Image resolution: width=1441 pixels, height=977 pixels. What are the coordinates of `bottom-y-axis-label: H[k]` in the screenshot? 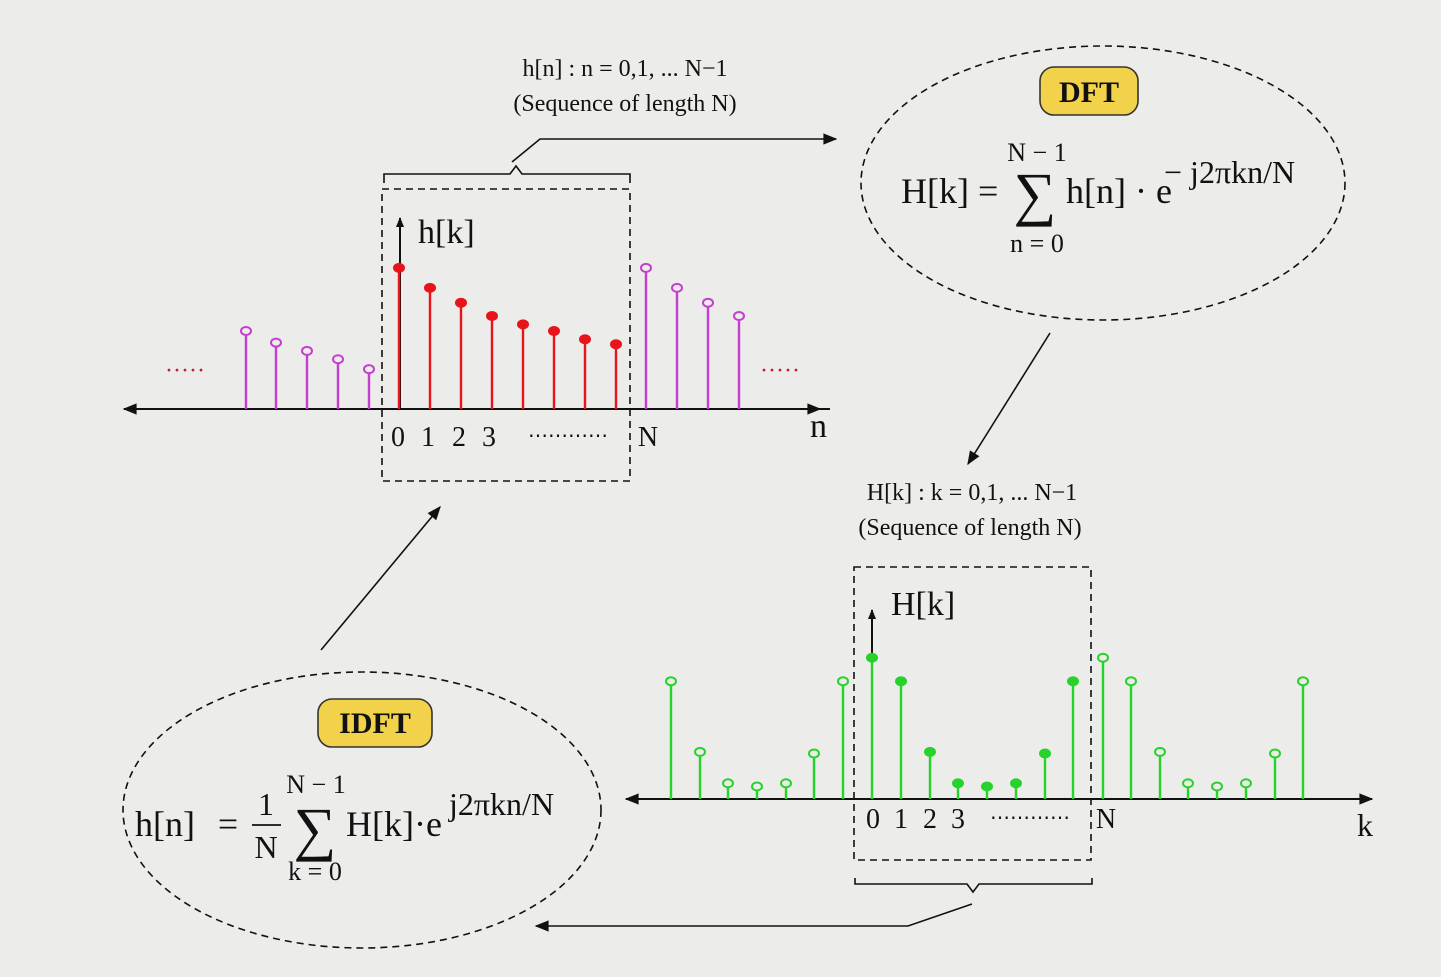 It's located at (923, 604).